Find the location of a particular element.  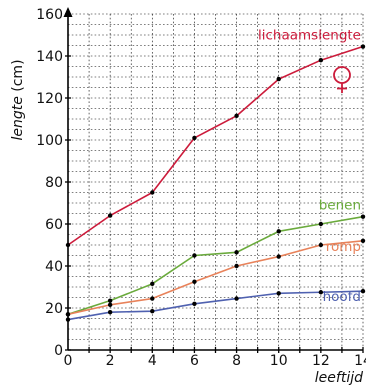

x-tick-label: 2 is located at coordinates (110, 361).